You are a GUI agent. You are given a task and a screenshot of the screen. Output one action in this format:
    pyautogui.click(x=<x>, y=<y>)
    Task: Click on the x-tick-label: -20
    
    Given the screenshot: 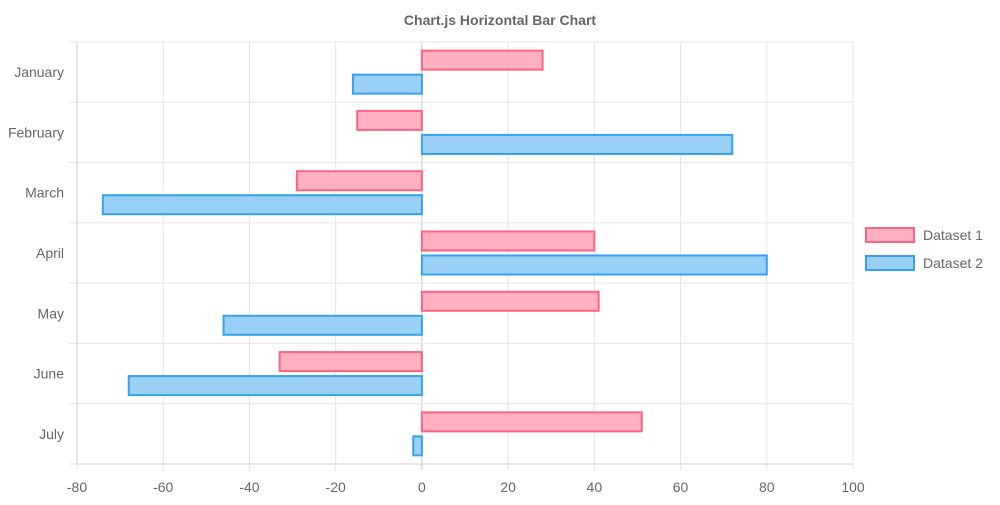 What is the action you would take?
    pyautogui.click(x=336, y=487)
    